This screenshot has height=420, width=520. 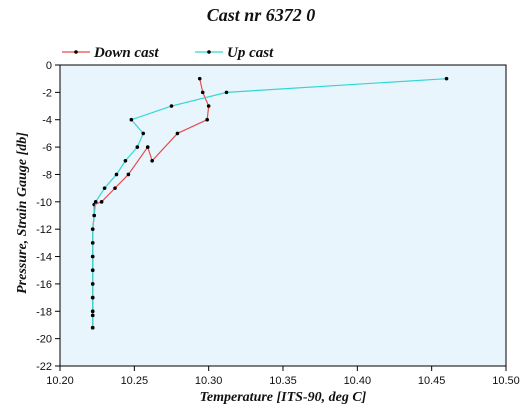 What do you see at coordinates (44, 367) in the screenshot?
I see `y-tick-label: -22` at bounding box center [44, 367].